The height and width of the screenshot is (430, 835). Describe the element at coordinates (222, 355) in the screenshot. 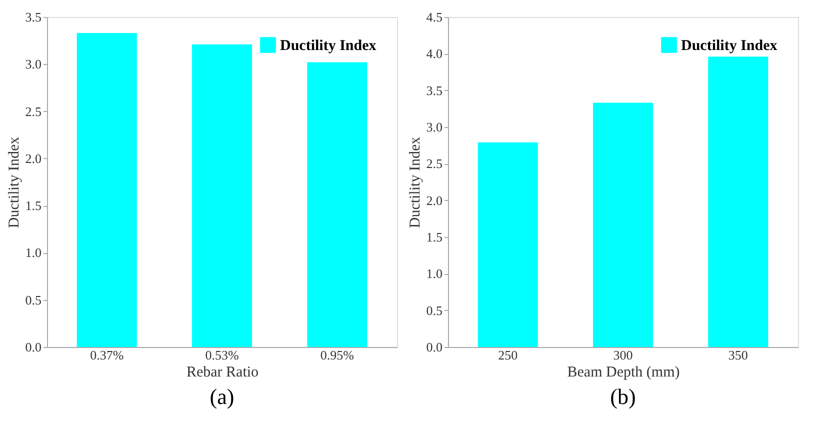

I see `x-tick-label: 0.53%` at that location.